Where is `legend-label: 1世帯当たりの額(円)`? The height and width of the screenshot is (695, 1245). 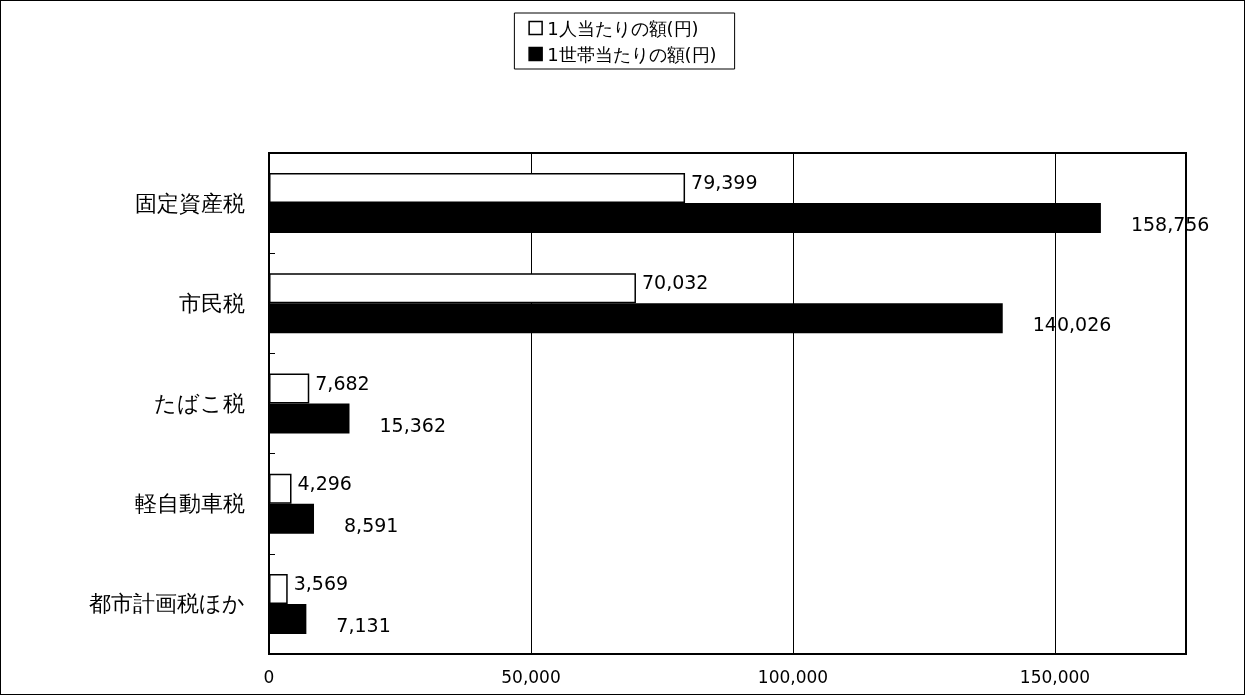
legend-label: 1世帯当たりの額(円) is located at coordinates (632, 54).